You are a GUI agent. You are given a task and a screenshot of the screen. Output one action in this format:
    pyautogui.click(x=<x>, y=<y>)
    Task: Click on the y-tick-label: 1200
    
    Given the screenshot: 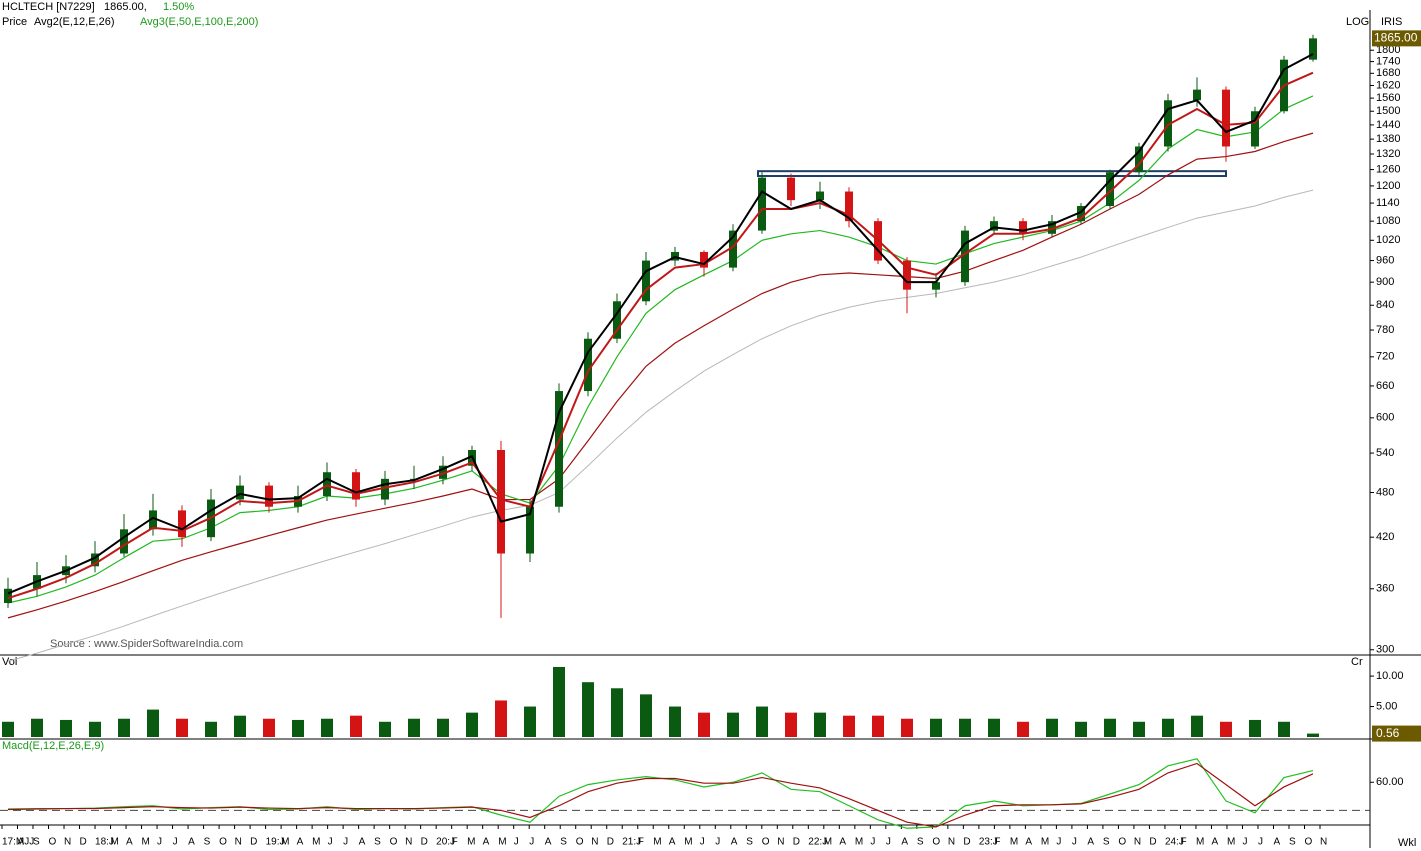 What is the action you would take?
    pyautogui.click(x=1388, y=186)
    